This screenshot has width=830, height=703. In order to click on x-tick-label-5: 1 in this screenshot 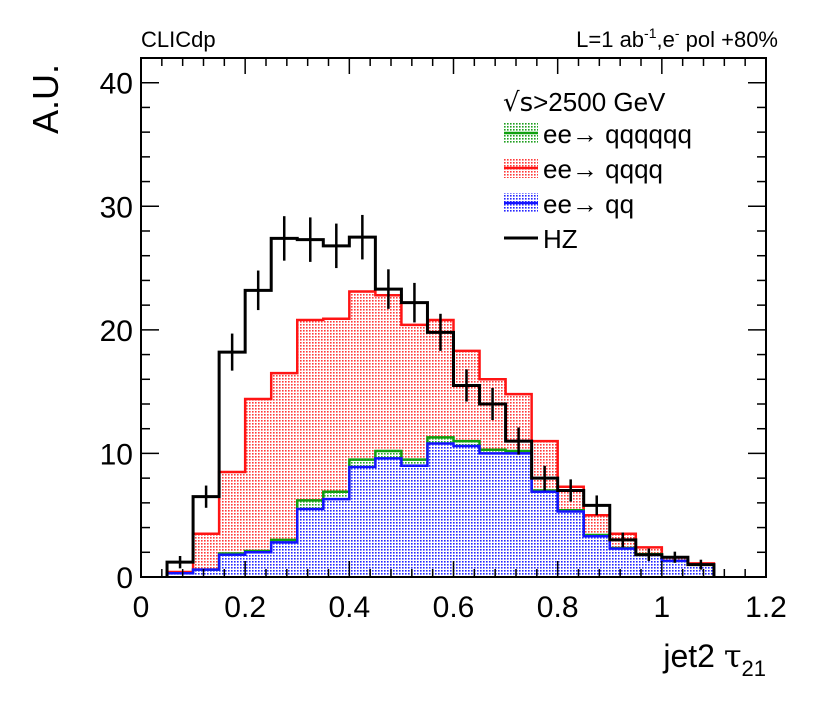, I will do `click(661, 607)`.